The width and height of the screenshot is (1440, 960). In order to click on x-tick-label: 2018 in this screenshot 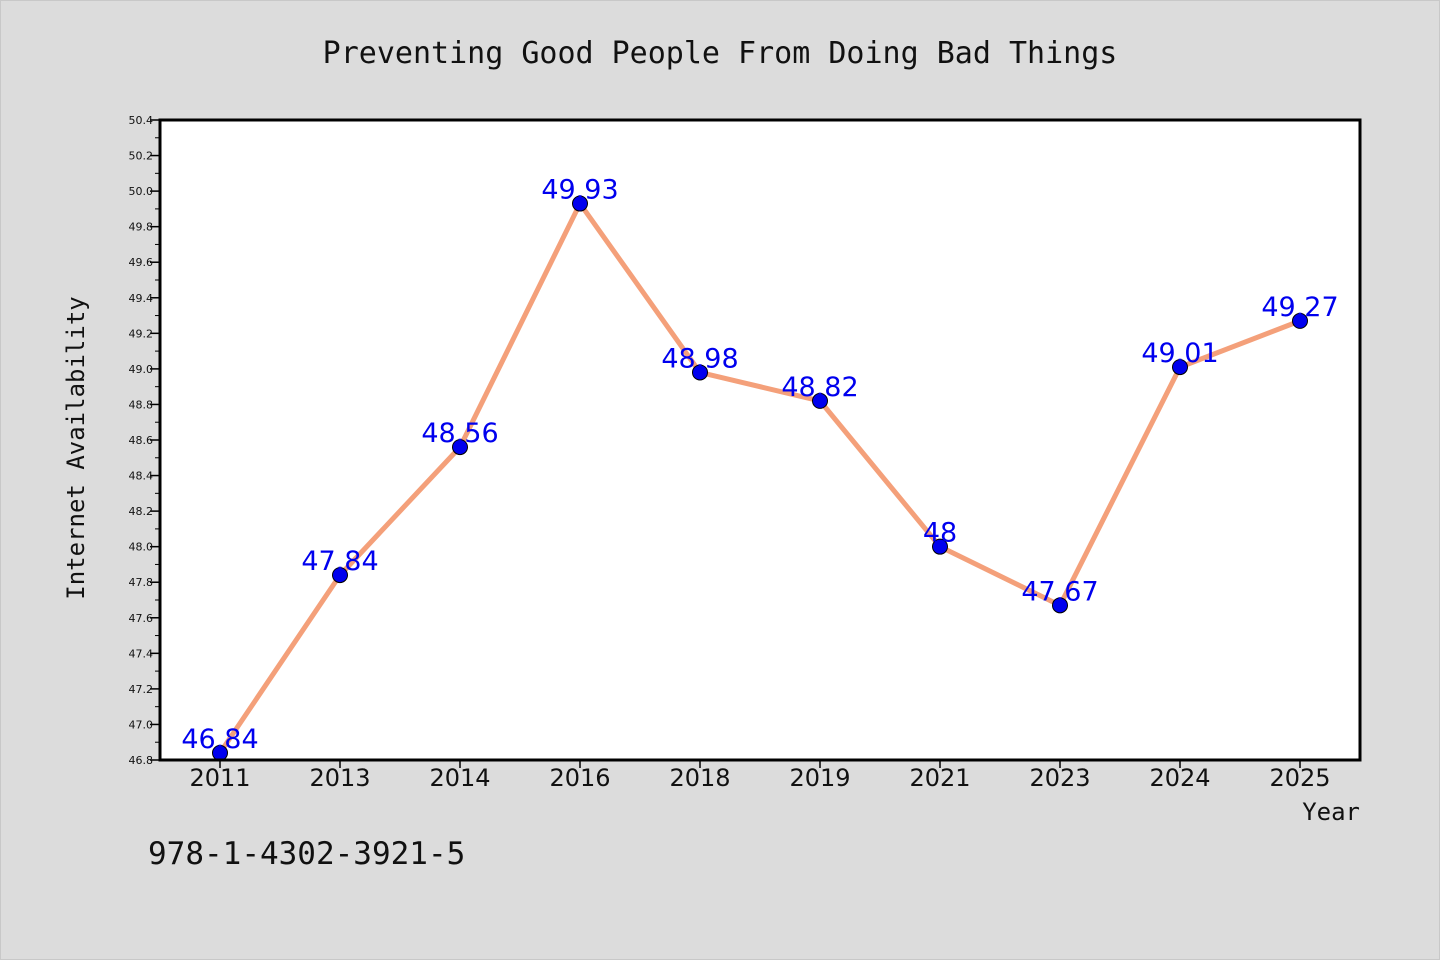, I will do `click(699, 778)`.